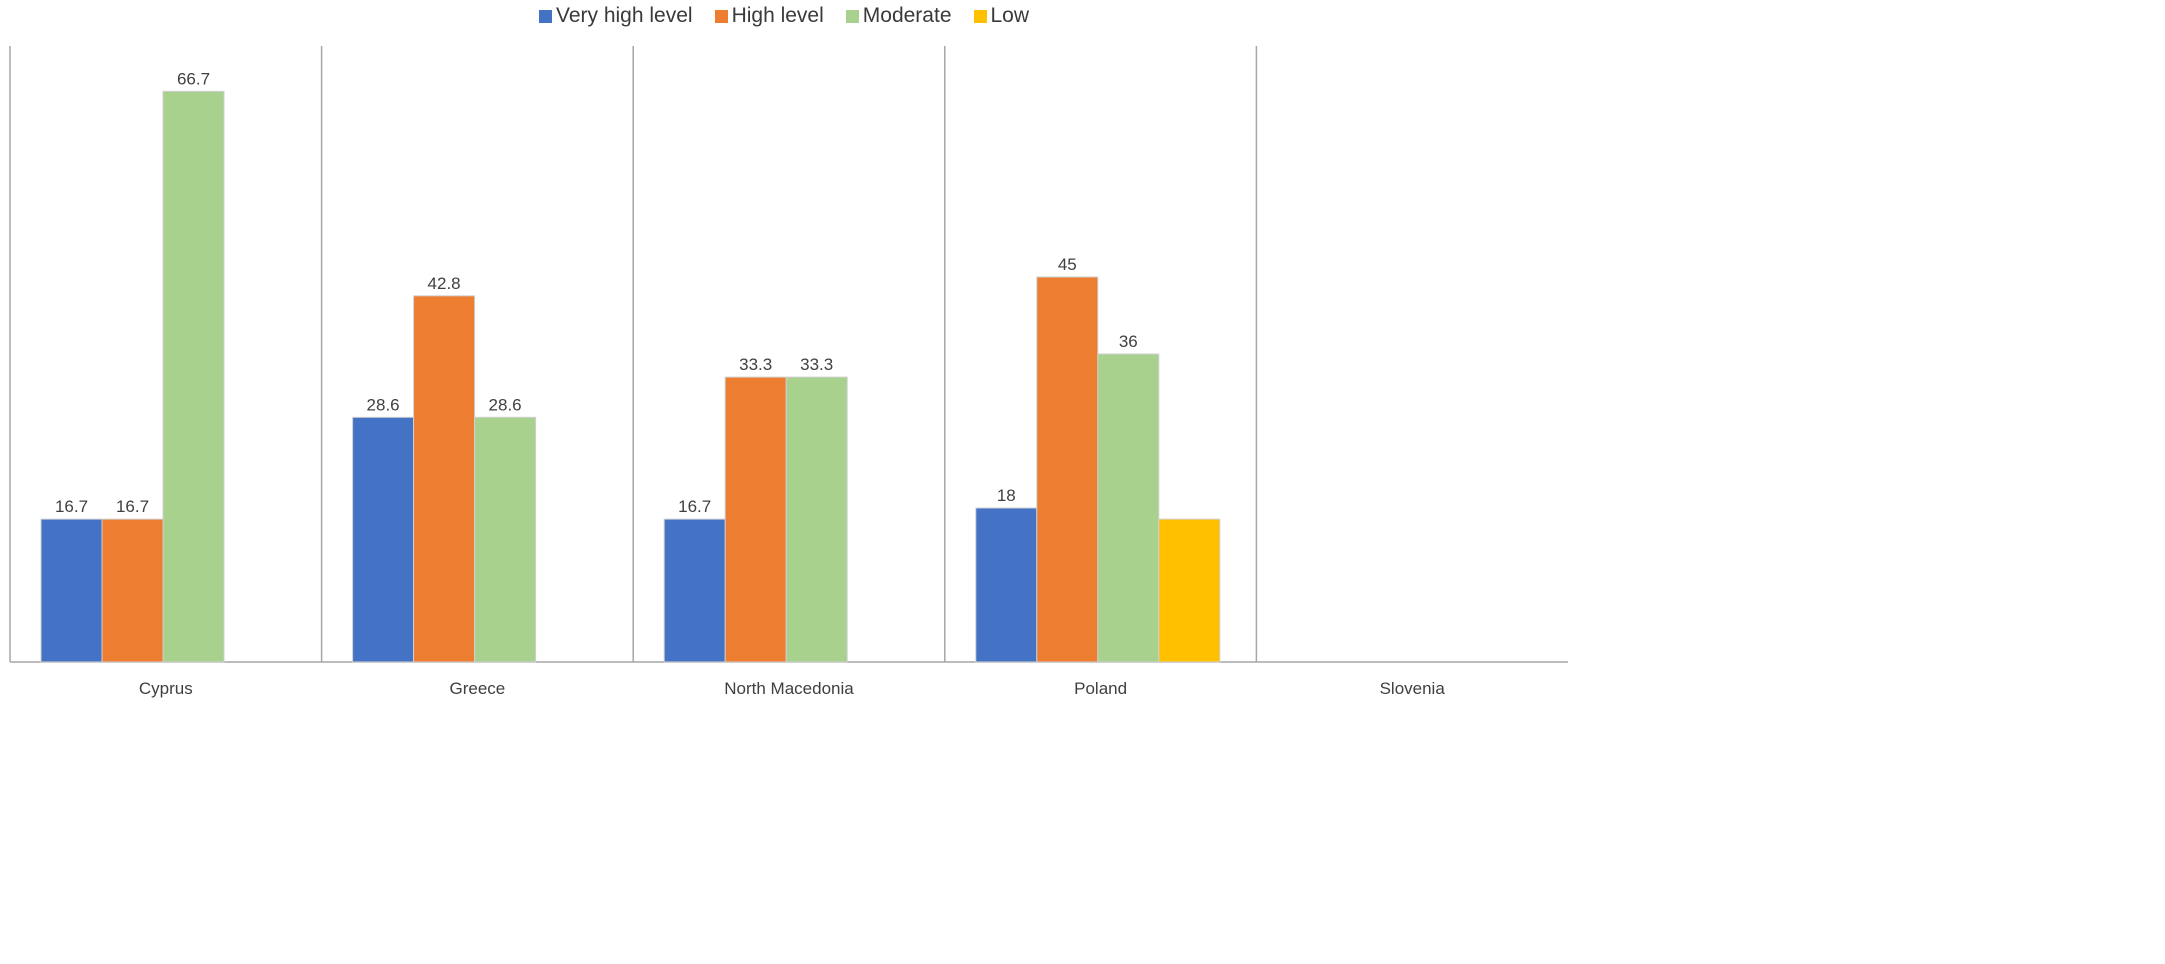  What do you see at coordinates (478, 688) in the screenshot?
I see `category-label: Greece` at bounding box center [478, 688].